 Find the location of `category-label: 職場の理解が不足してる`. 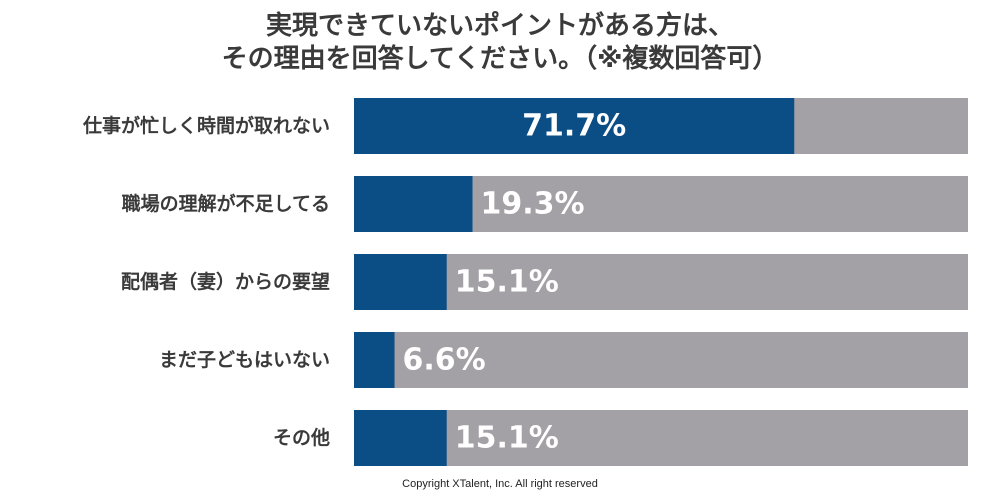

category-label: 職場の理解が不足してる is located at coordinates (226, 203).